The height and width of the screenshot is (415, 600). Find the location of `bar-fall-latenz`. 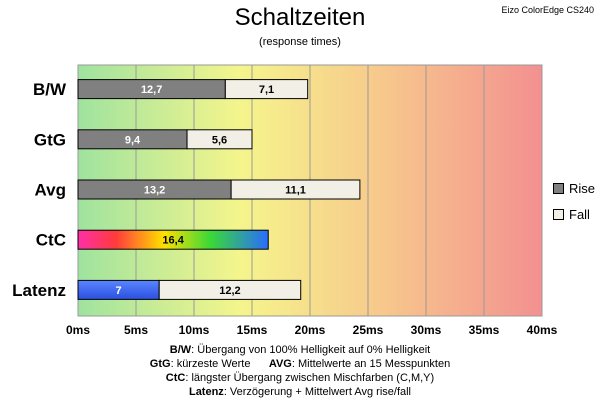

bar-fall-latenz is located at coordinates (230, 289).